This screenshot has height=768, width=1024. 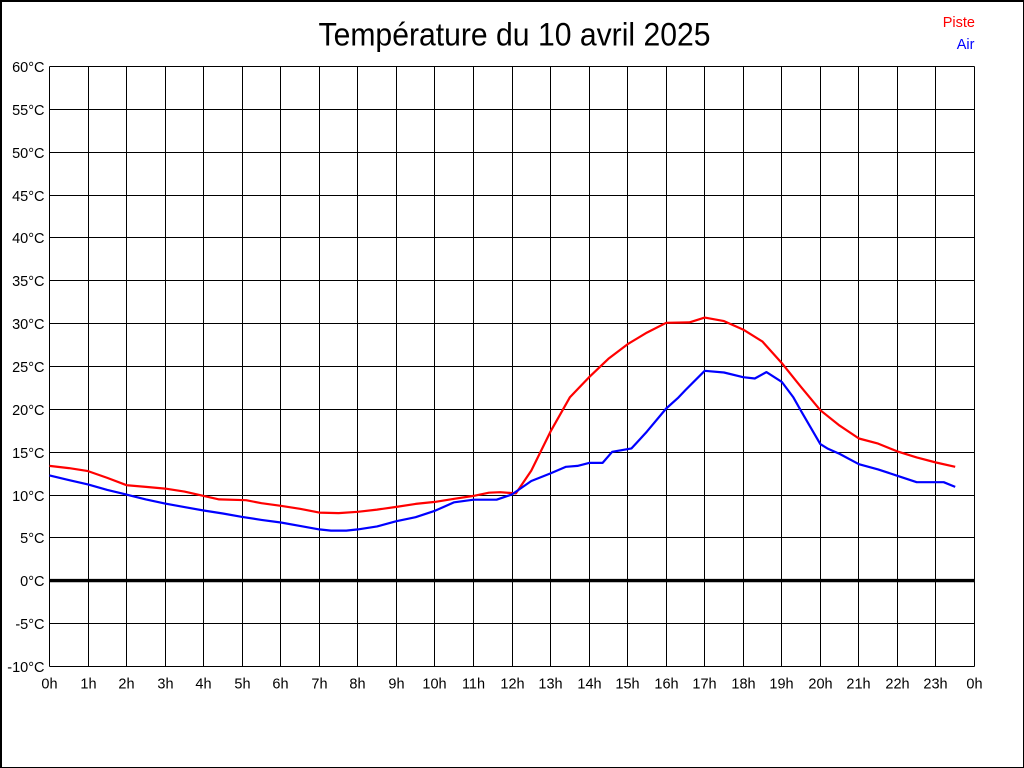 I want to click on svg-text: 21h, so click(x=858, y=685).